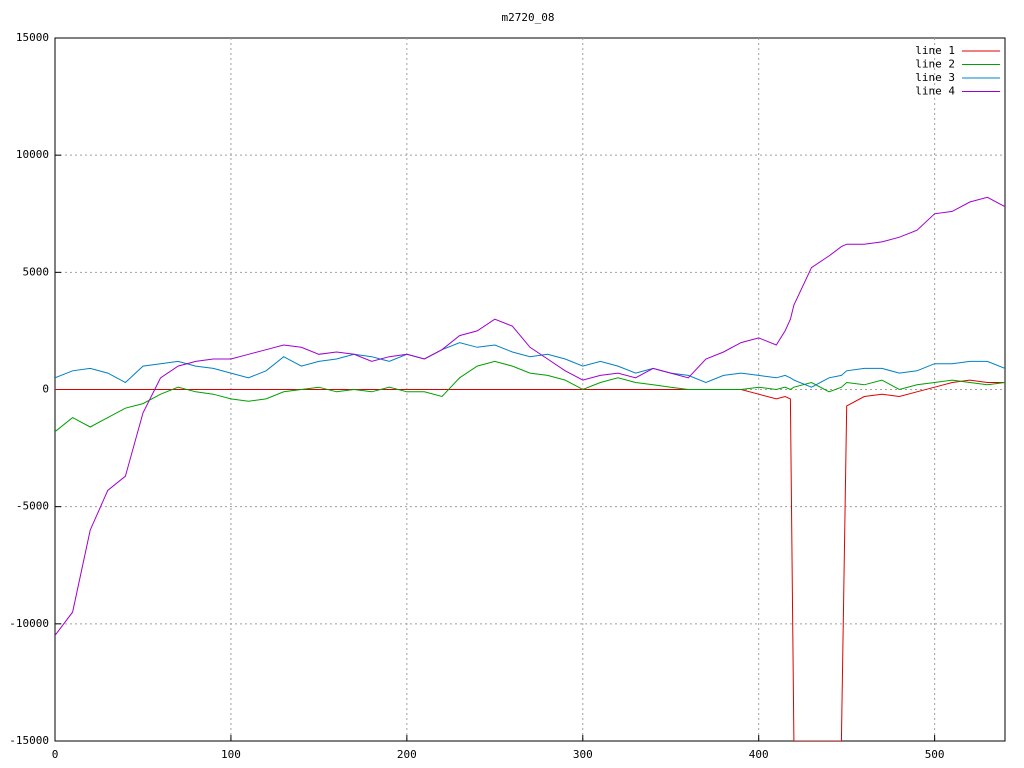 The image size is (1024, 768). I want to click on y-tick-label: 10000, so click(32, 154).